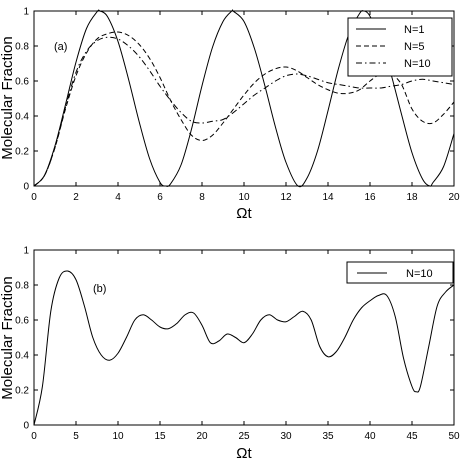 The width and height of the screenshot is (463, 463). What do you see at coordinates (414, 30) in the screenshot?
I see `legend-label: N=1` at bounding box center [414, 30].